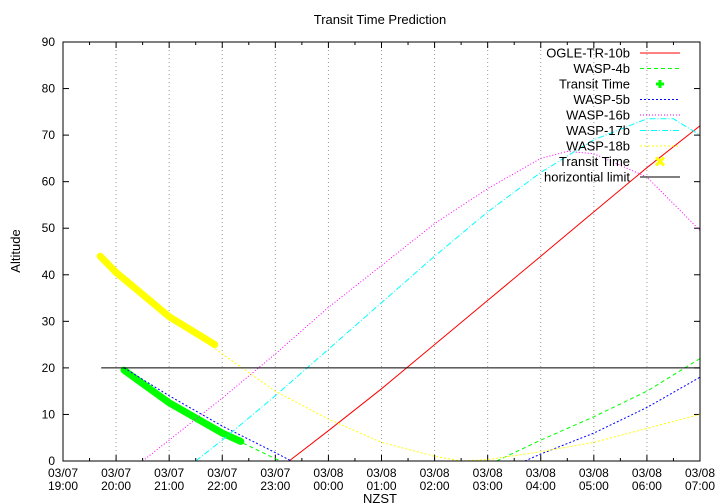  What do you see at coordinates (49, 228) in the screenshot?
I see `y-tick-label: 50` at bounding box center [49, 228].